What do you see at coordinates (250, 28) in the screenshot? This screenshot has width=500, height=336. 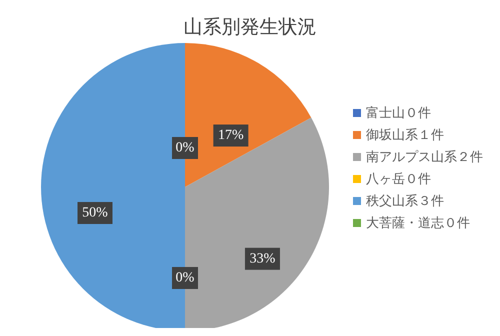 I see `chart-title: 山系別発生状況` at bounding box center [250, 28].